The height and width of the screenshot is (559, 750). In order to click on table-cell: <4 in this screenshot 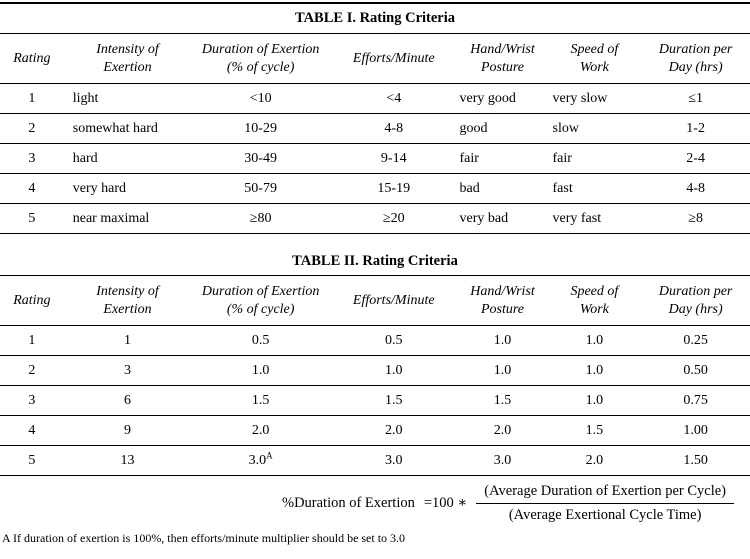, I will do `click(394, 98)`.